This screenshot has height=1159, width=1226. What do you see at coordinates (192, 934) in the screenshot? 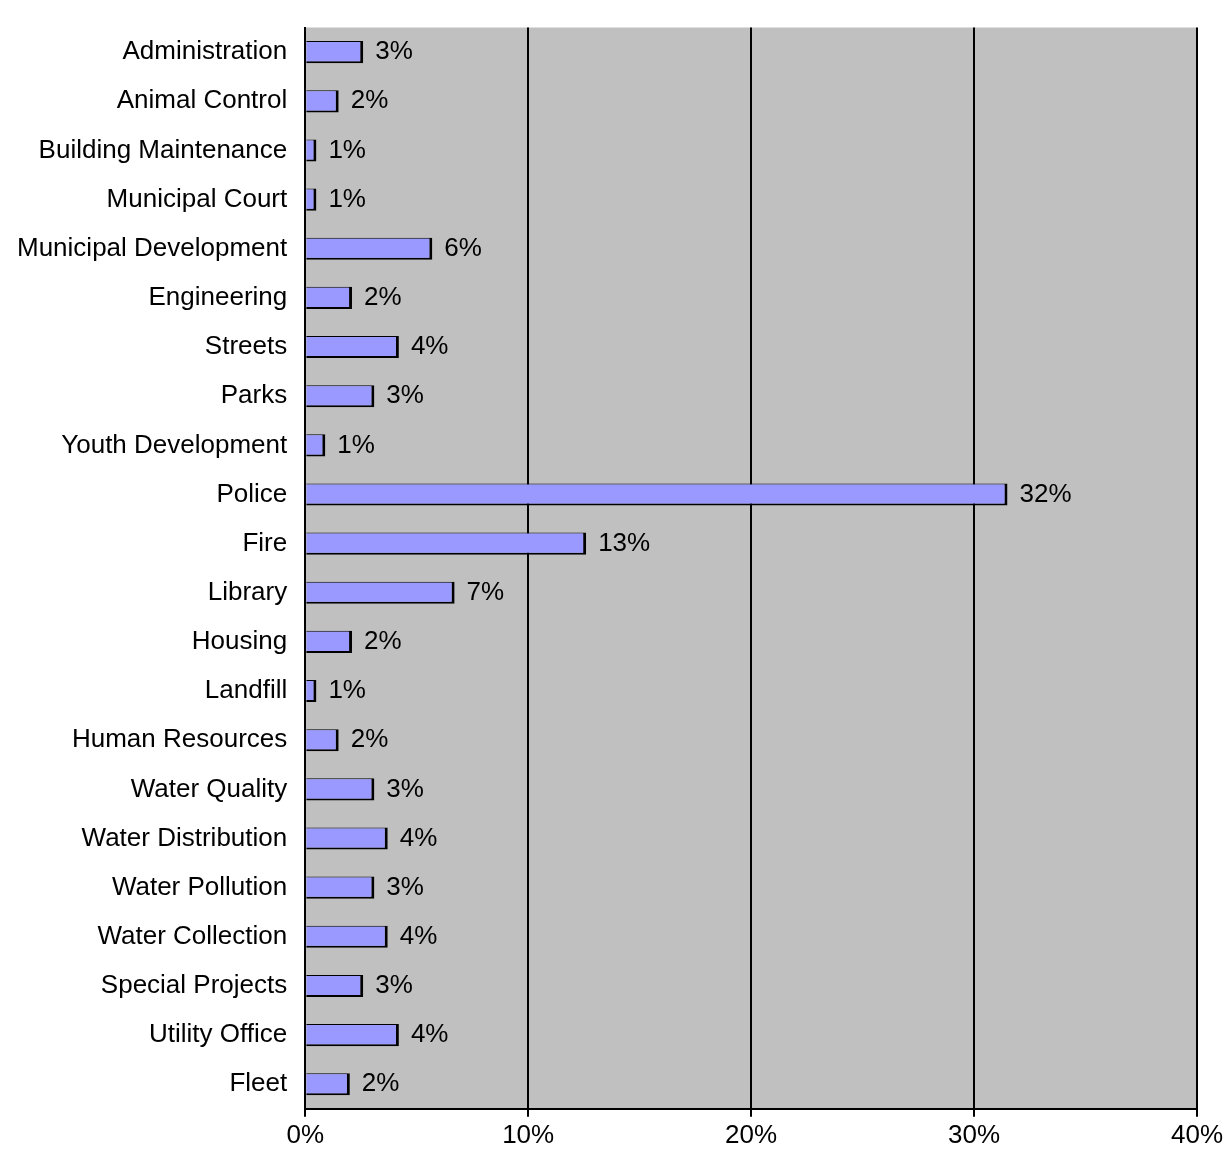
I see `y-tick-label: Water Collection` at bounding box center [192, 934].